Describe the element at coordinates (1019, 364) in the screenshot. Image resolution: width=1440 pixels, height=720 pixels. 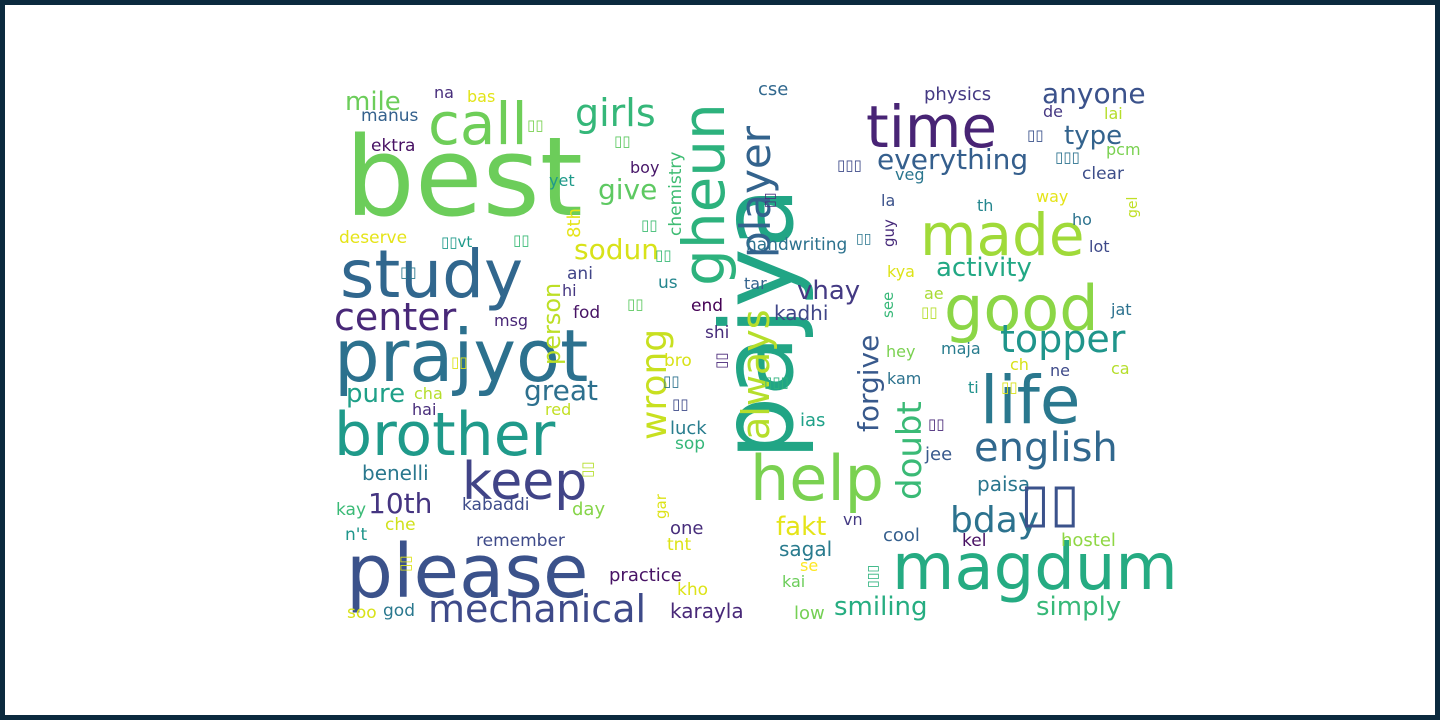
I see `word-ch: ch` at that location.